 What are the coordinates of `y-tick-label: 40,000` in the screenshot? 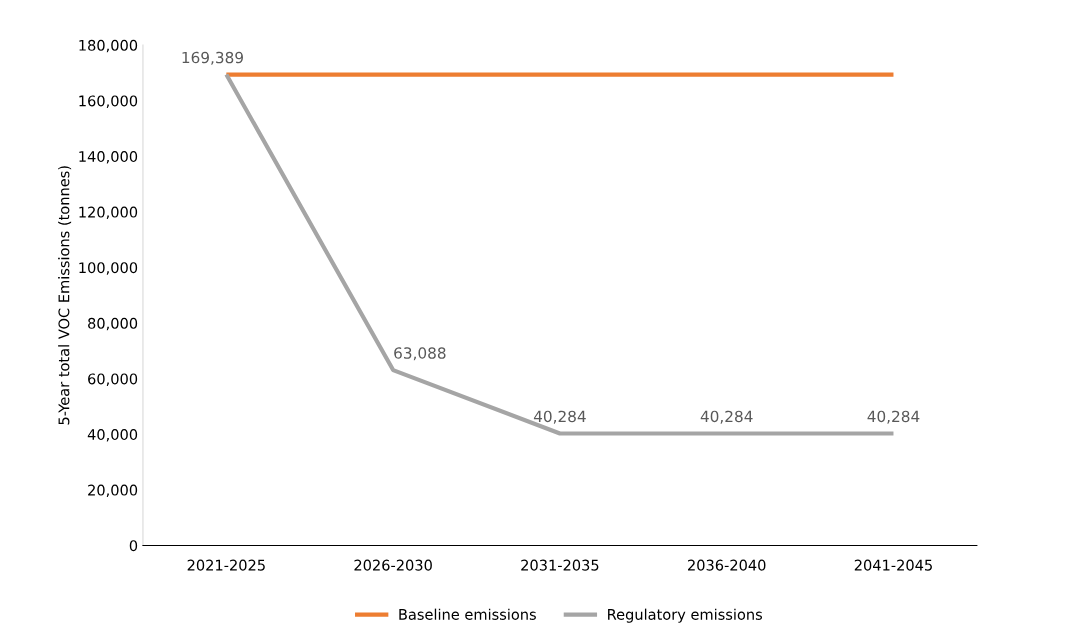 It's located at (112, 435).